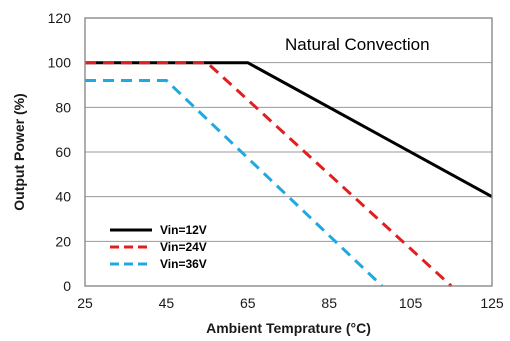 The image size is (510, 341). I want to click on legend: Vin=12V Vin=24V Vin=36V, so click(158, 247).